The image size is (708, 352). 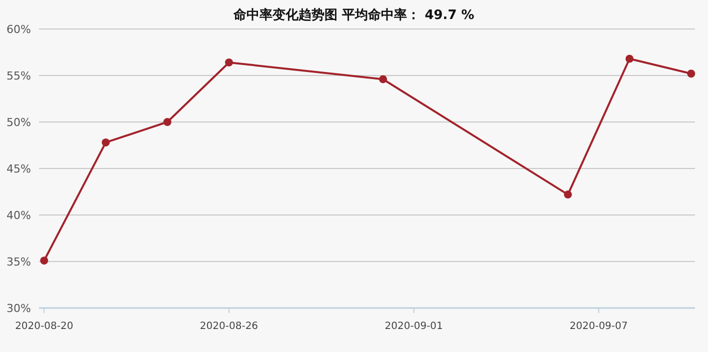 I want to click on x-tick-label: 2020-09-07, so click(x=599, y=326).